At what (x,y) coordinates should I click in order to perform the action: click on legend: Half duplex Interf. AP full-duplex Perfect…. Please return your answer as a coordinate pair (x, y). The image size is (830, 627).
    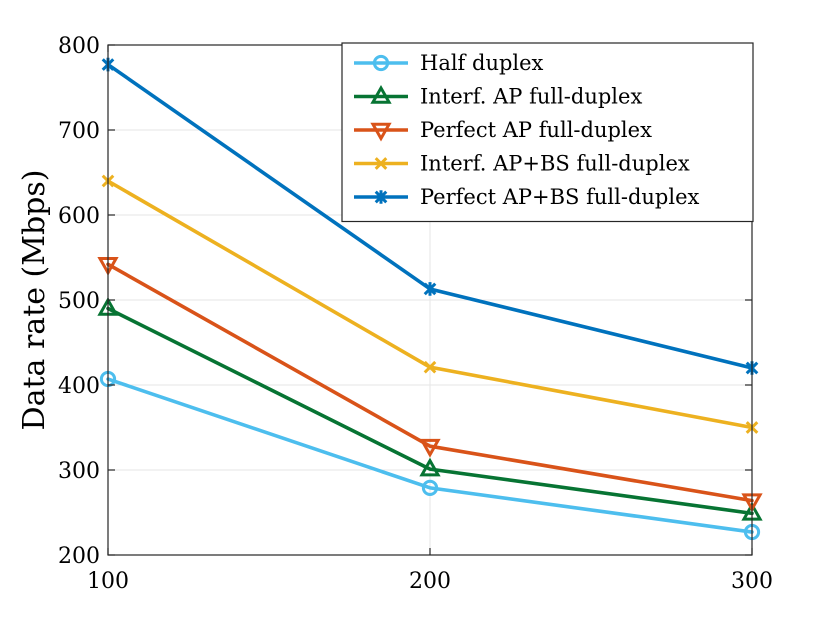
    Looking at the image, I should click on (547, 132).